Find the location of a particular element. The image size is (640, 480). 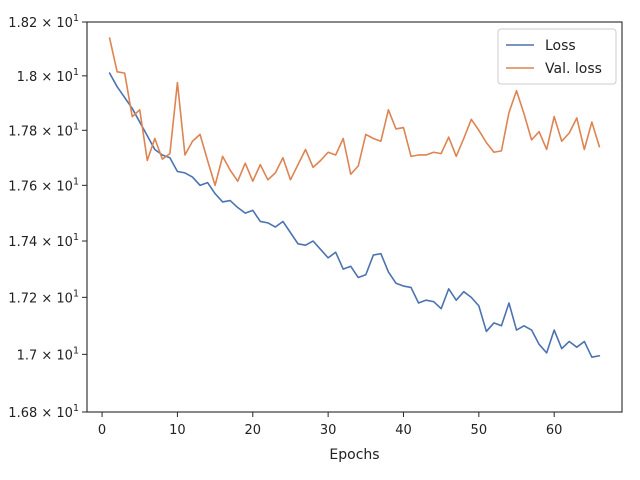

x-tick-label: 10 is located at coordinates (177, 430).